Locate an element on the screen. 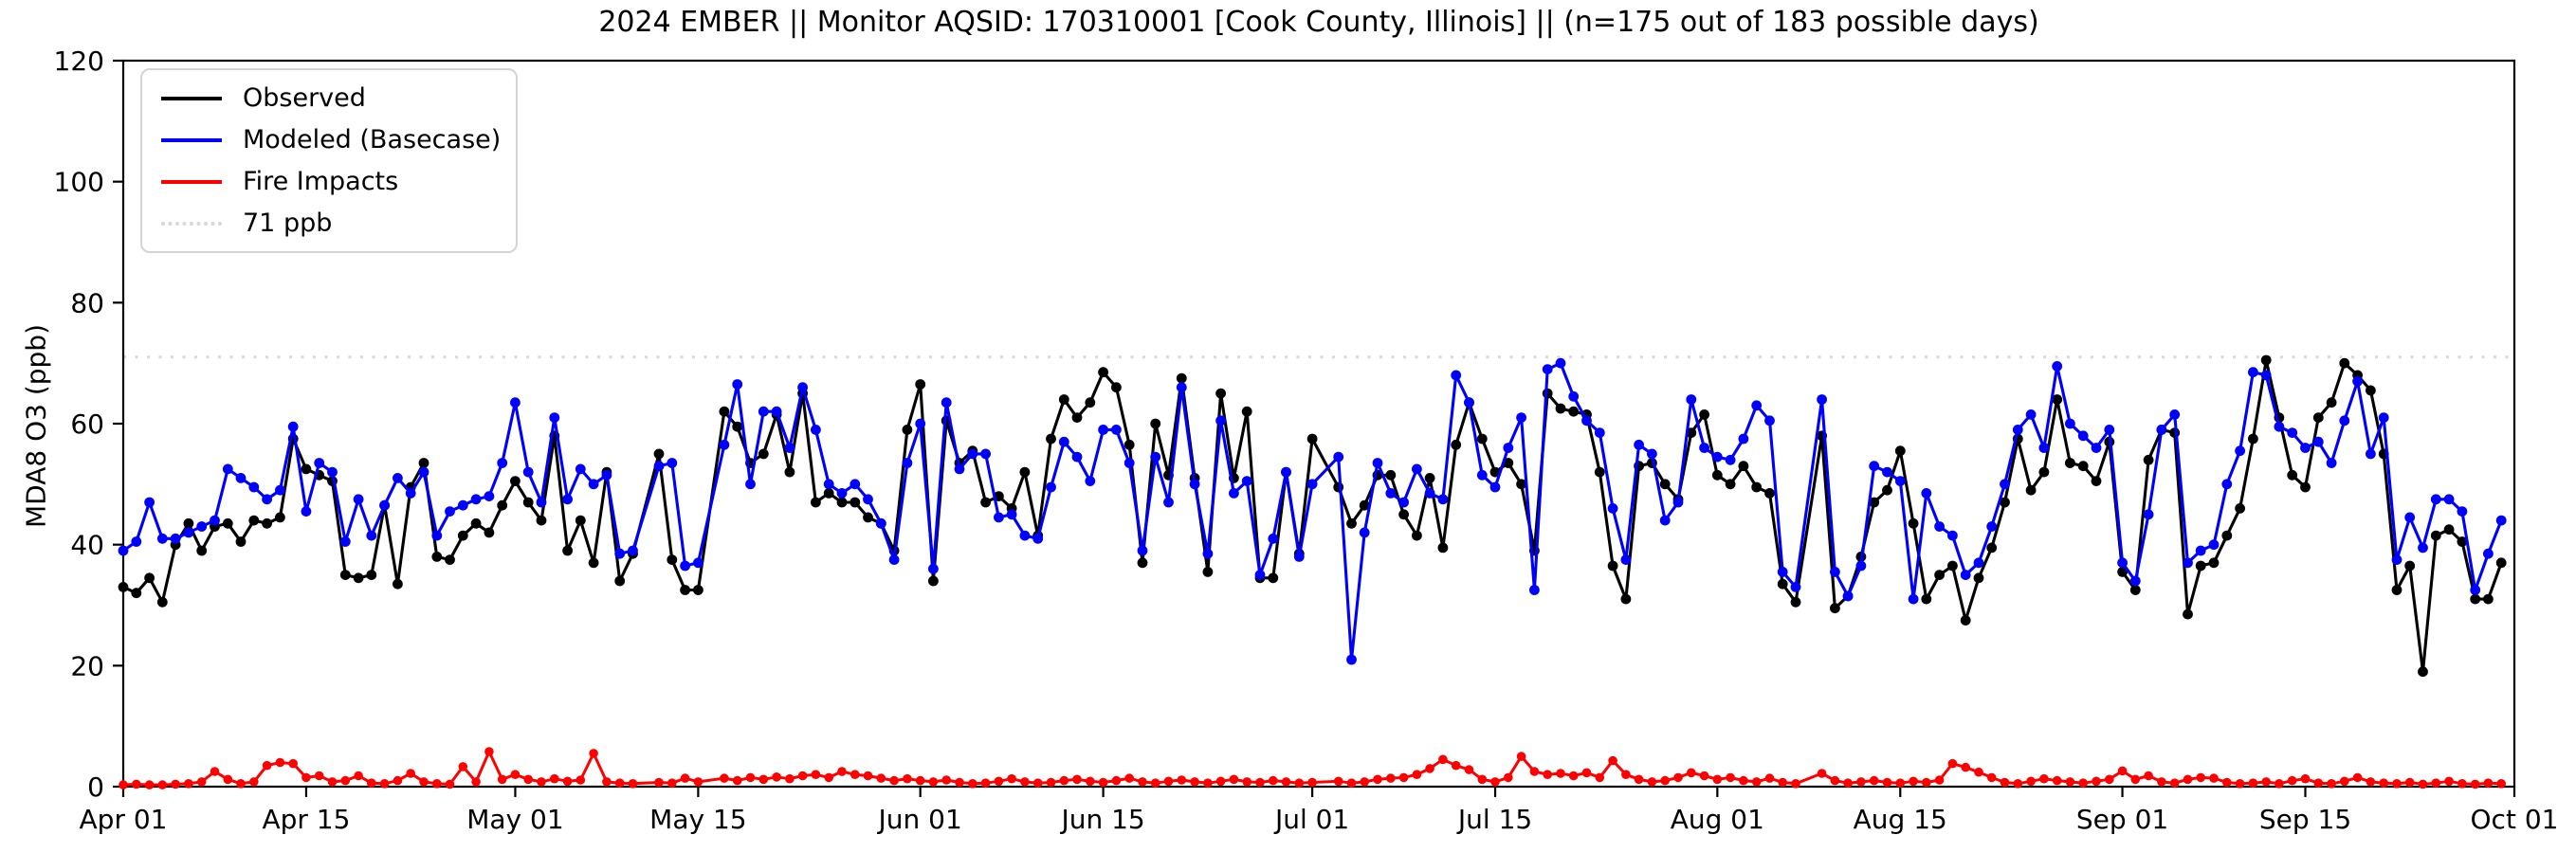 Image resolution: width=2576 pixels, height=853 pixels. y-tick-label: 40 is located at coordinates (87, 545).